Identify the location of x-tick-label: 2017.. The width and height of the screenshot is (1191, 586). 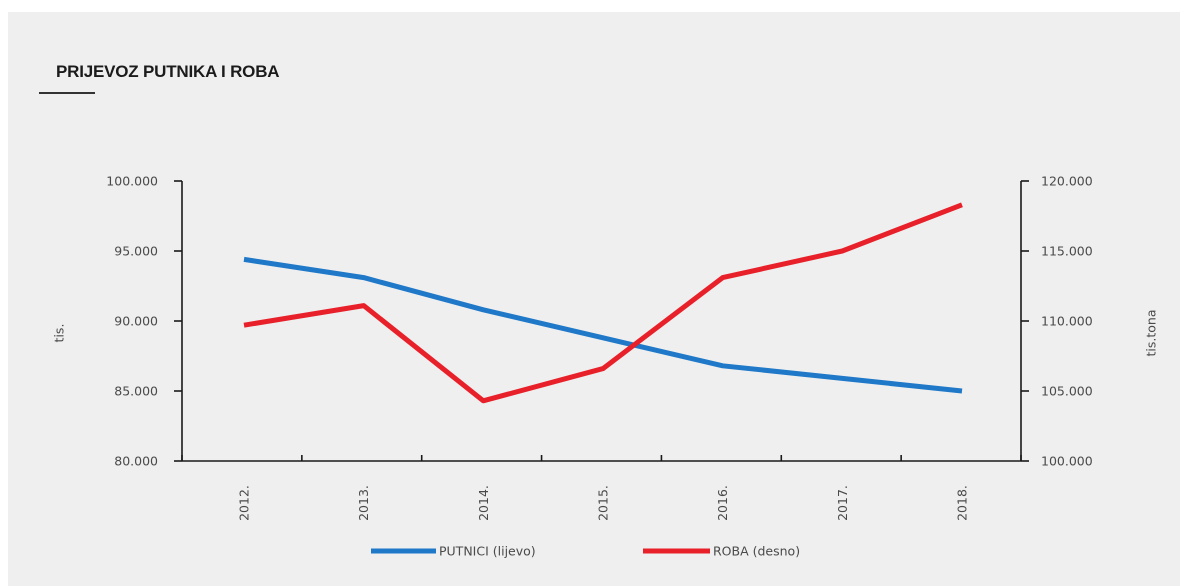
(842, 503).